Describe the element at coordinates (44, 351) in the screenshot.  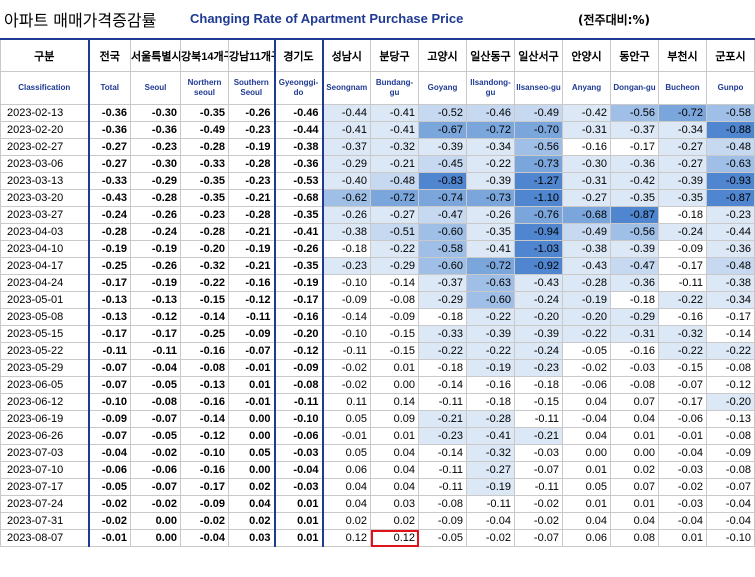
I see `date-cell: 2023-05-22` at that location.